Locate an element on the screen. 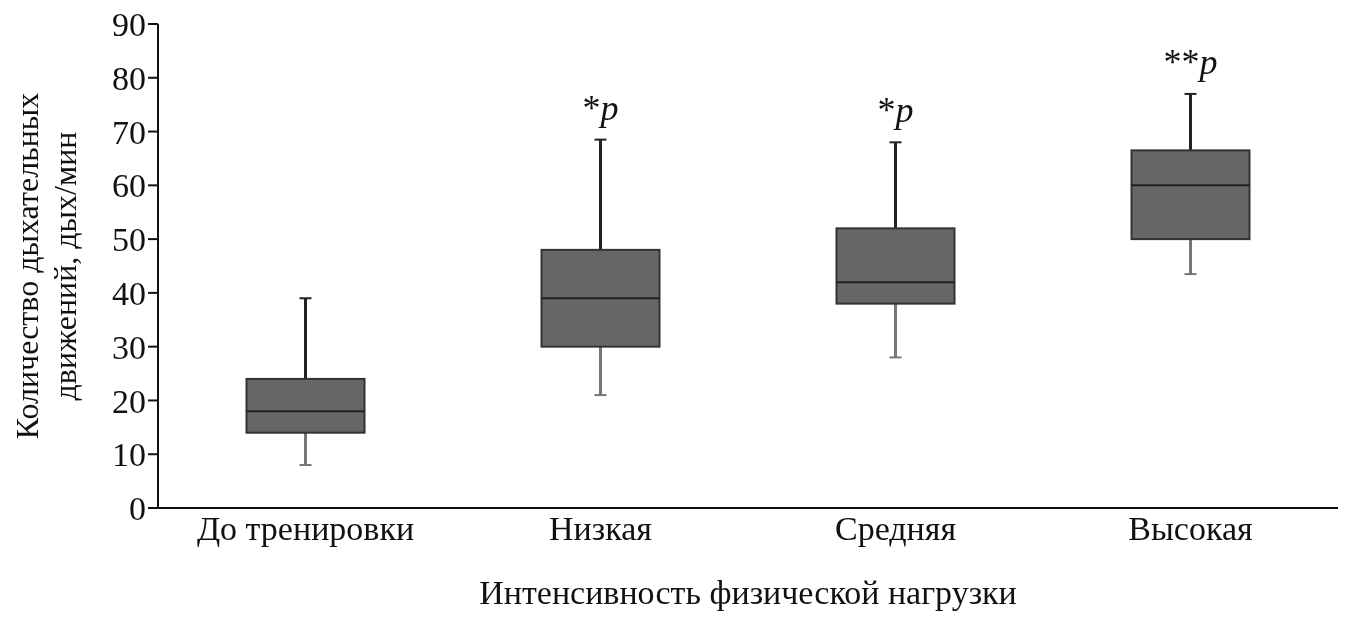  y-tick-label: 20 is located at coordinates (129, 401).